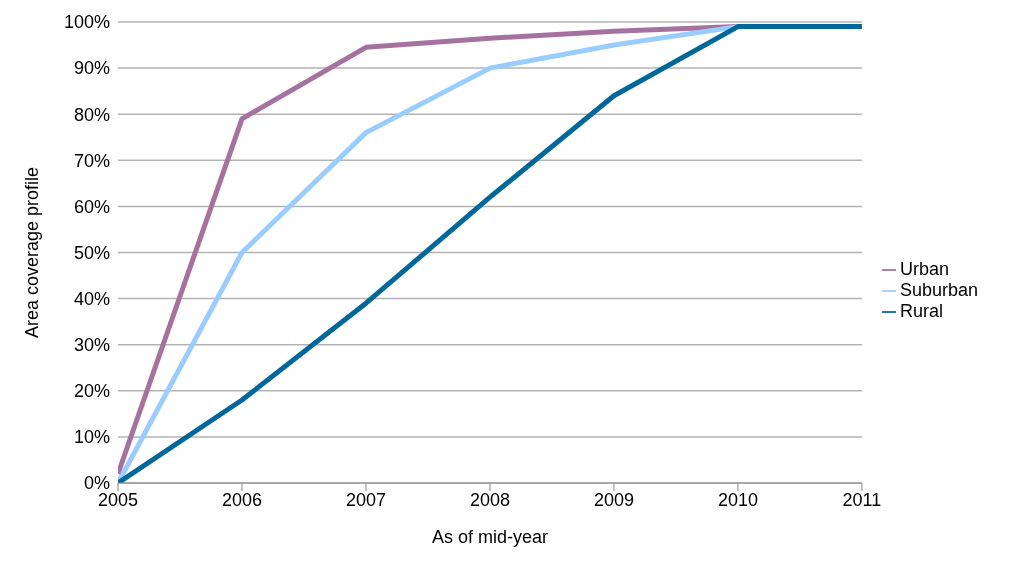 This screenshot has height=579, width=1023. What do you see at coordinates (489, 499) in the screenshot?
I see `x-tick-label: 2008` at bounding box center [489, 499].